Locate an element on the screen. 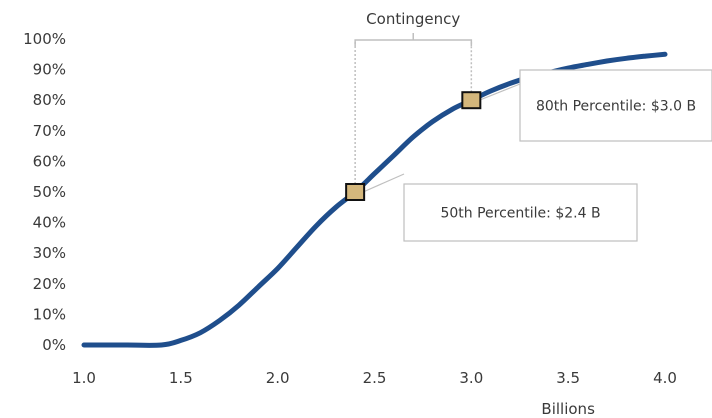 The width and height of the screenshot is (712, 418). x-axis-ticks: 1.0 1.5 2.0 2.5 3.0 3.5 4.0 is located at coordinates (374, 378).